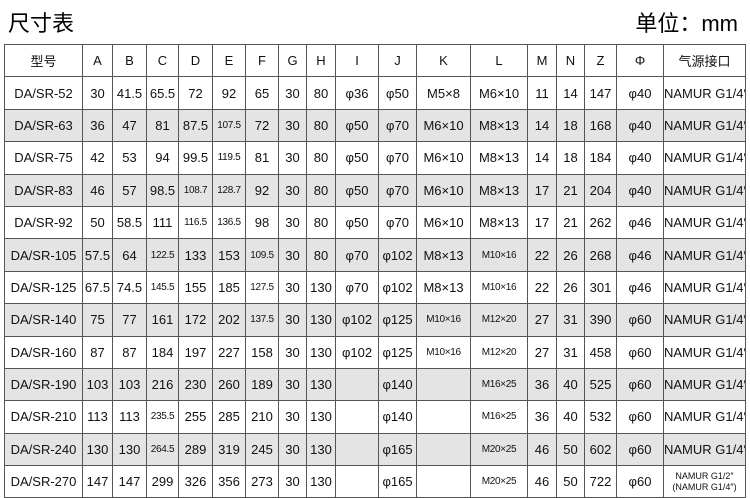 This screenshot has width=750, height=498. What do you see at coordinates (229, 255) in the screenshot?
I see `table-cell: 153` at bounding box center [229, 255].